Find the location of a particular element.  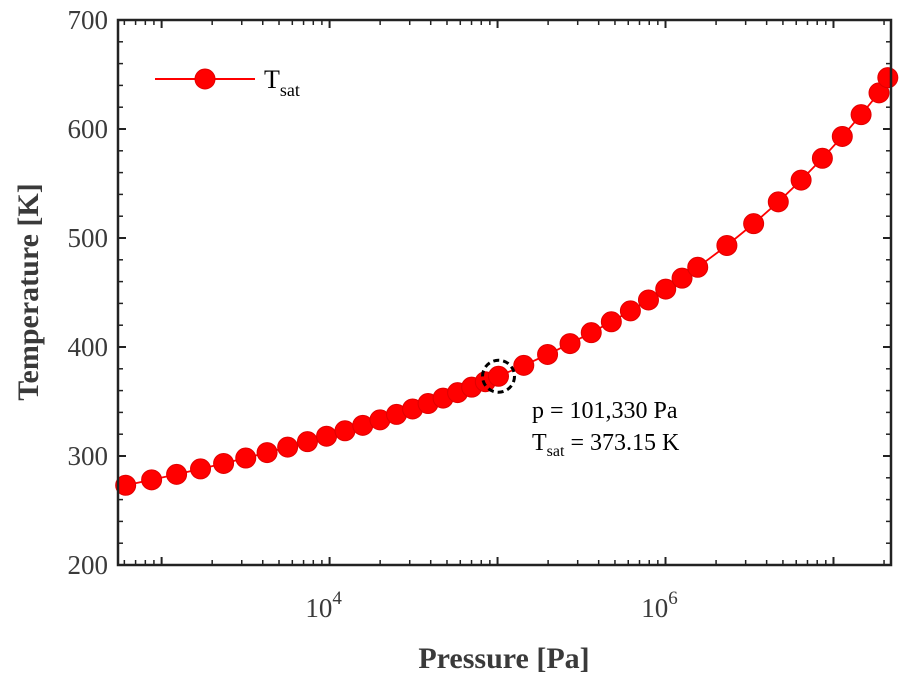

legend-label-sub: sat is located at coordinates (290, 90).